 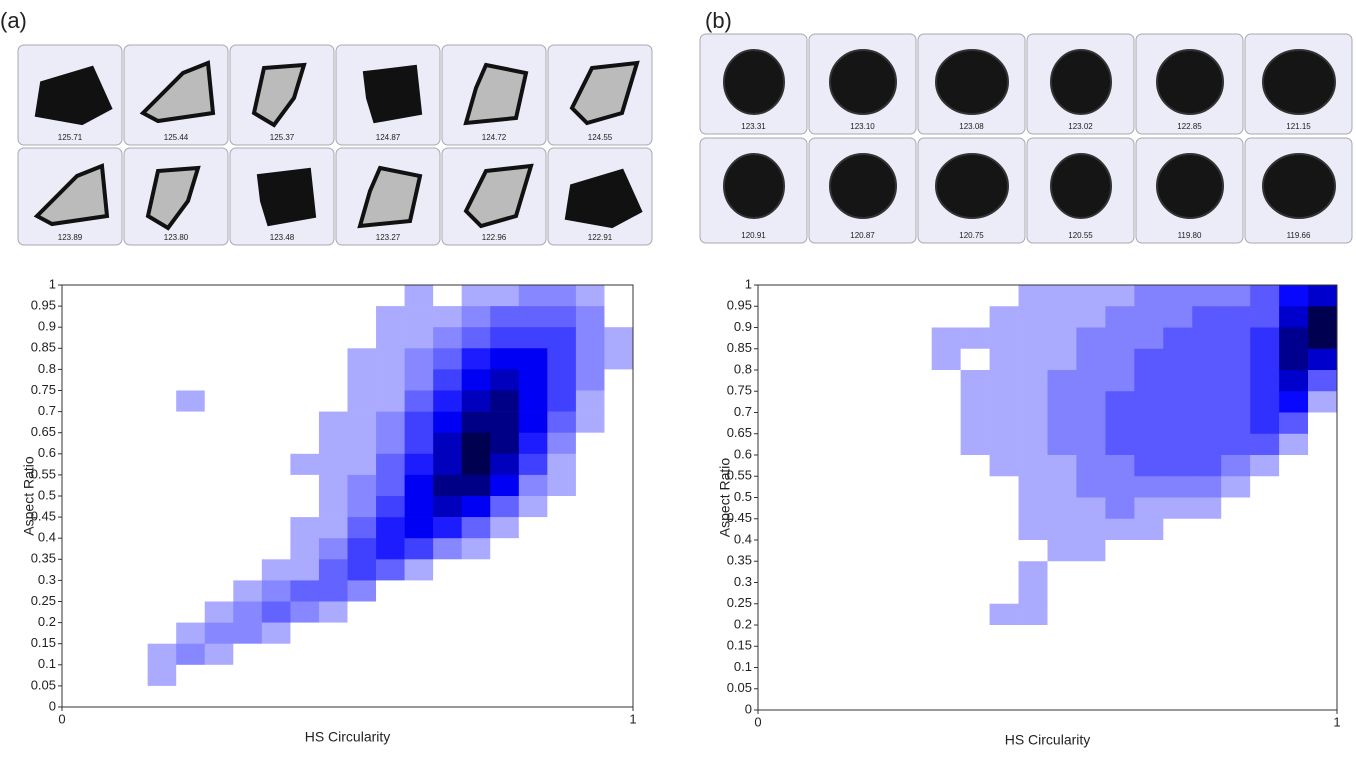 What do you see at coordinates (43, 305) in the screenshot?
I see `y-tick-label: 0.95` at bounding box center [43, 305].